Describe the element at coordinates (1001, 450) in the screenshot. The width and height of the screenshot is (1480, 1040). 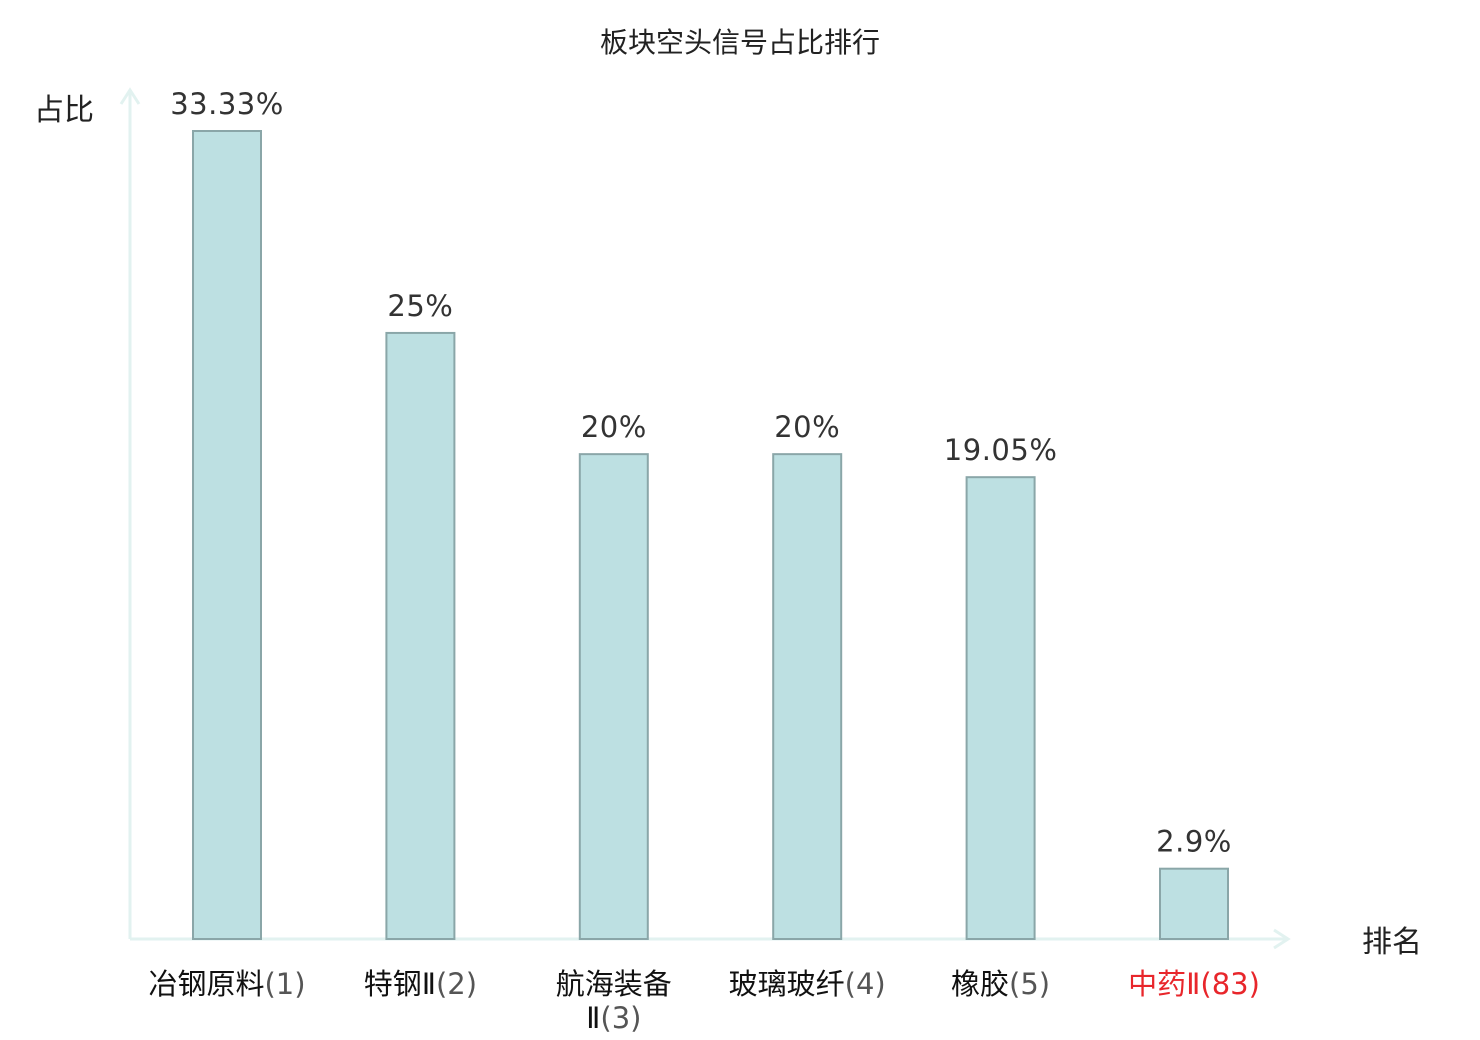
I see `bar-value-label: 19.05%` at that location.